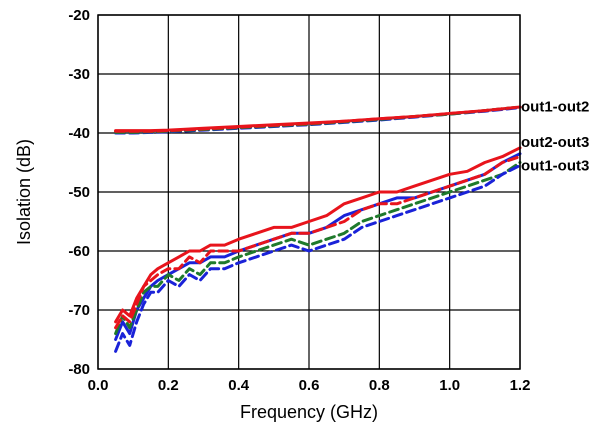 The height and width of the screenshot is (426, 605). I want to click on series-line-red-solid, so click(318, 119).